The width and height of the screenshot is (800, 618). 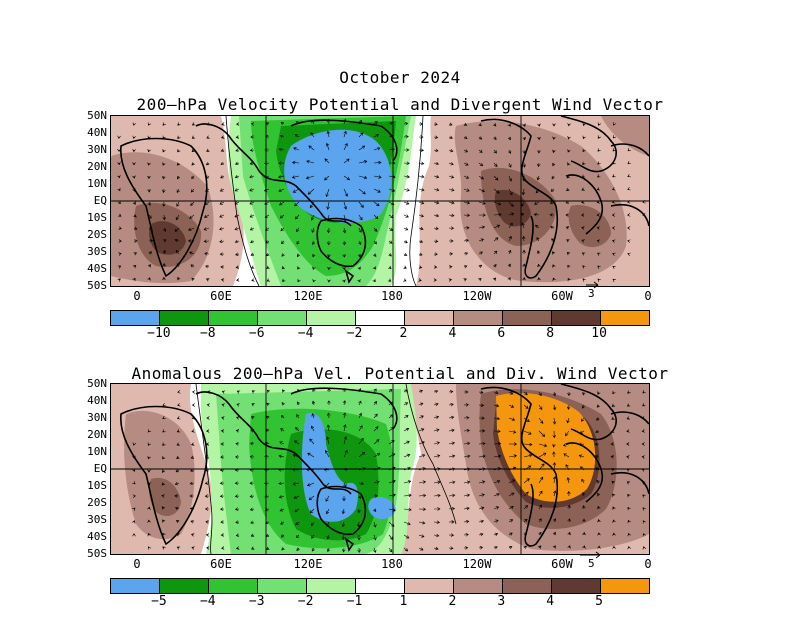 What do you see at coordinates (591, 563) in the screenshot?
I see `panel2-ref-vector-label: 5` at bounding box center [591, 563].